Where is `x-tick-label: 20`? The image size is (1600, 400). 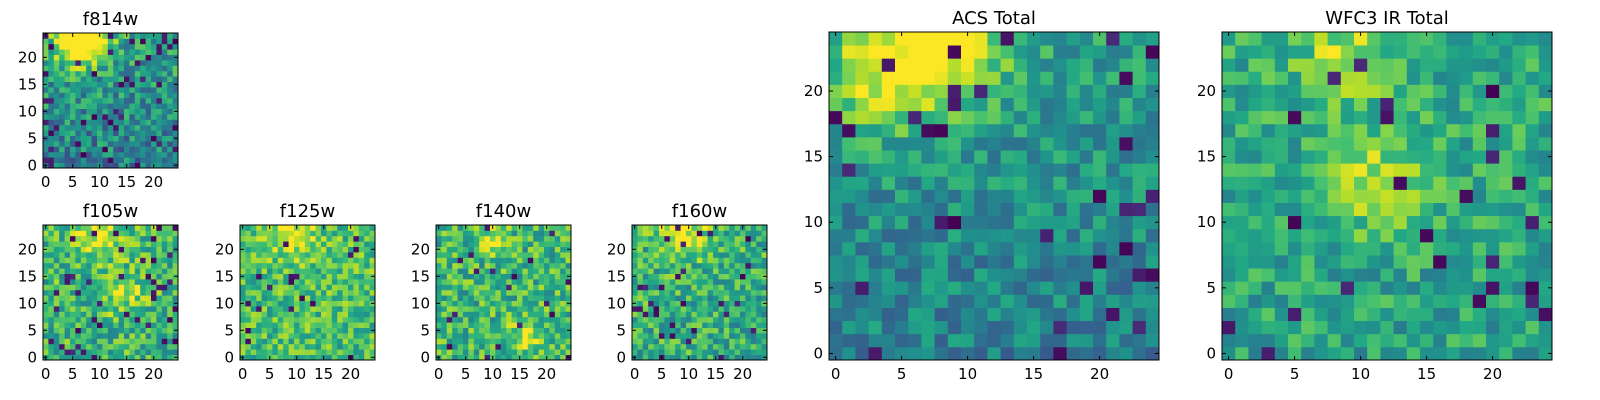 x-tick-label: 20 is located at coordinates (1099, 374).